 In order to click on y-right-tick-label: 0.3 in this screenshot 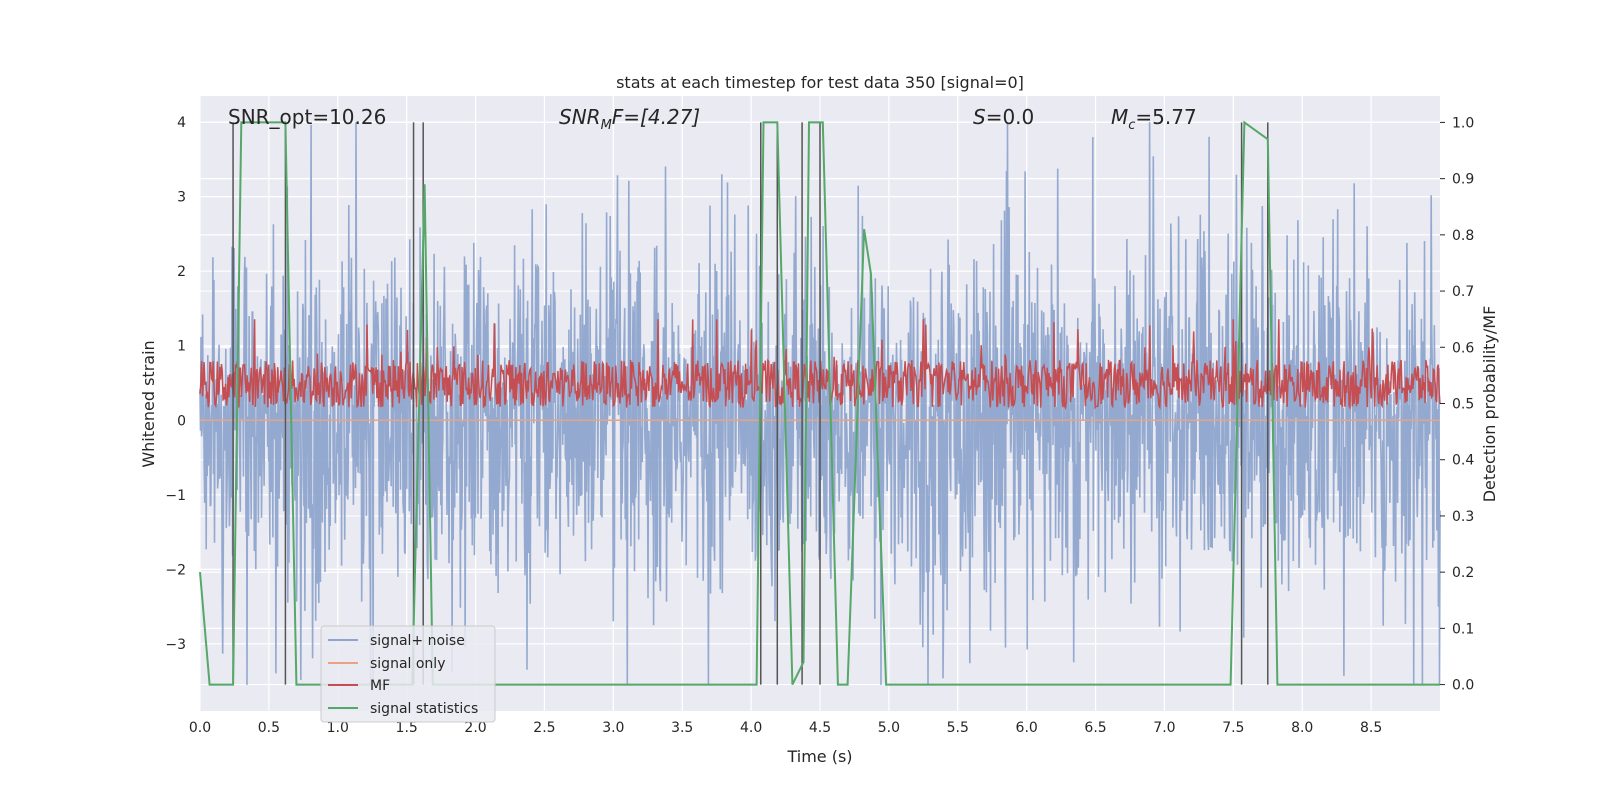, I will do `click(1463, 517)`.